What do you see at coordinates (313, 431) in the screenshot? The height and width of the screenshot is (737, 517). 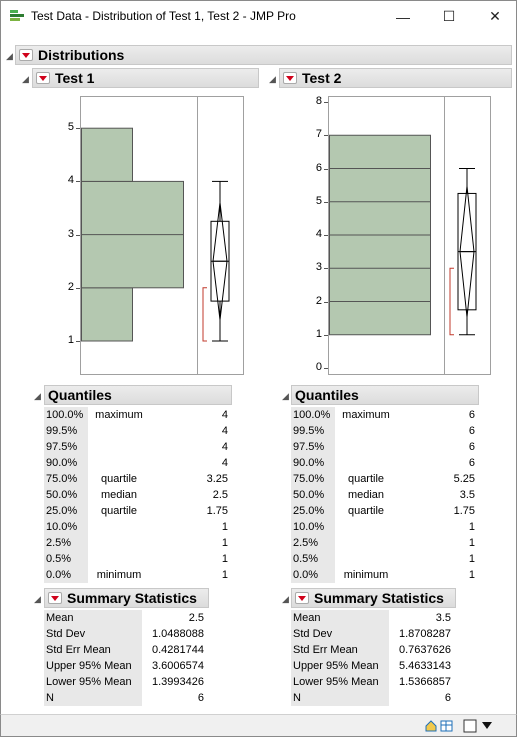 I see `quantile-percent: 99.5%` at bounding box center [313, 431].